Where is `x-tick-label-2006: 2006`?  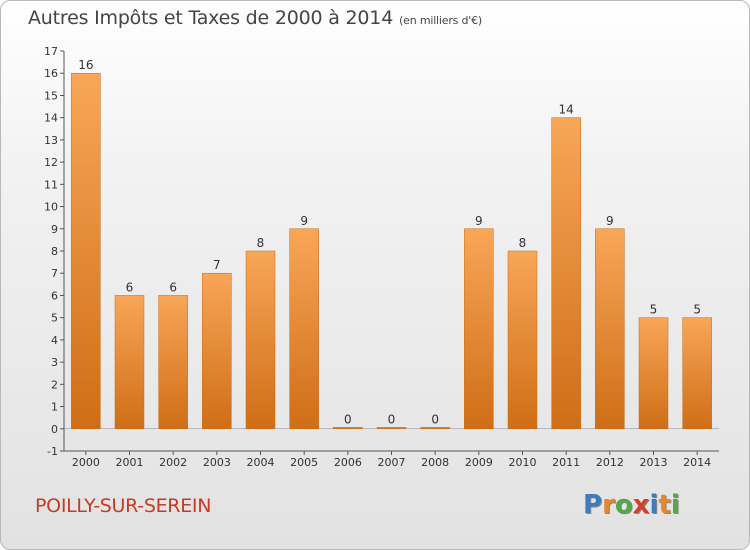 x-tick-label-2006: 2006 is located at coordinates (348, 462).